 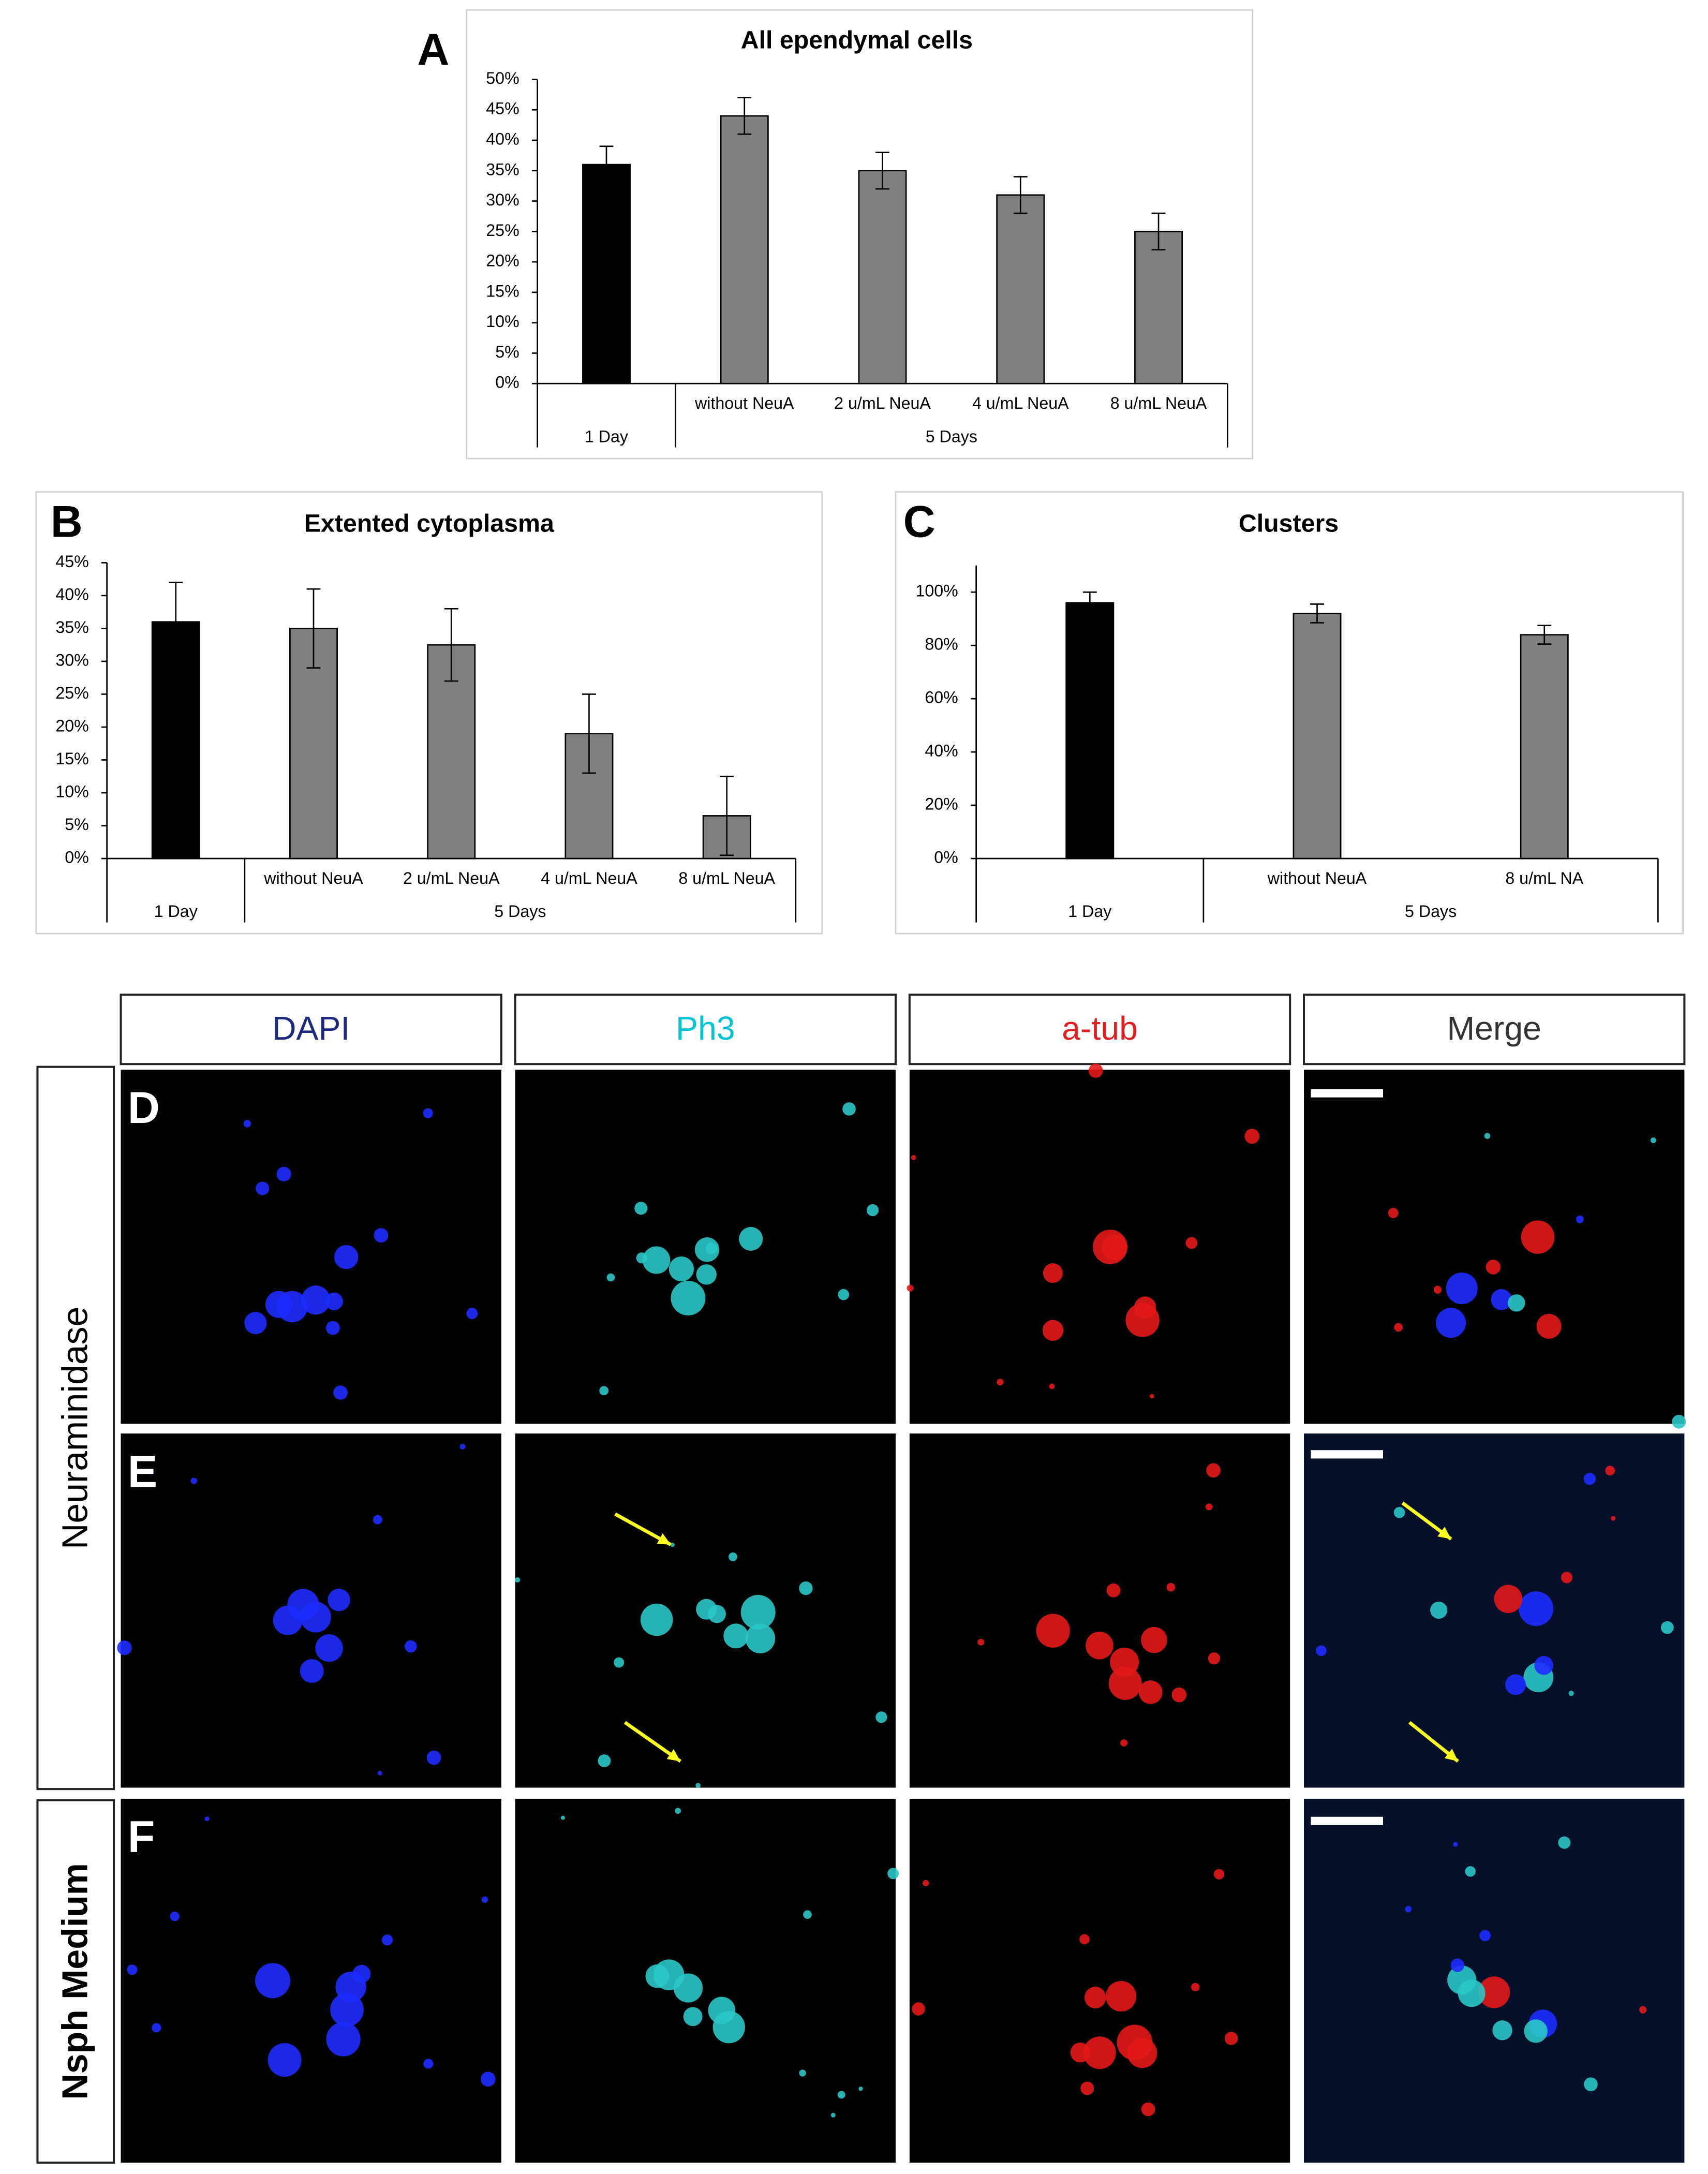 I want to click on y-tick-label: 5%, so click(x=507, y=352).